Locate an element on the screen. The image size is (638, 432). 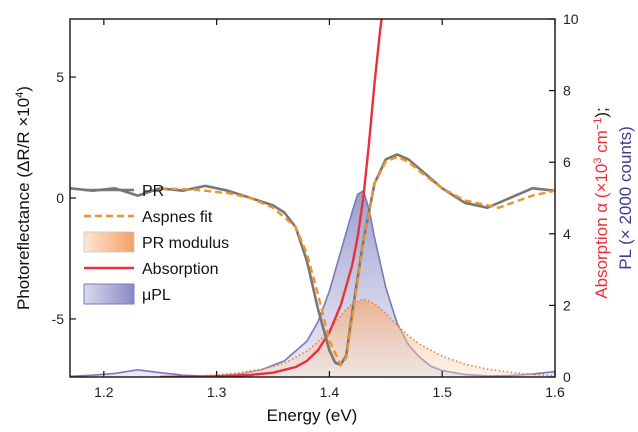
pr-modulus-line is located at coordinates (374, 337).